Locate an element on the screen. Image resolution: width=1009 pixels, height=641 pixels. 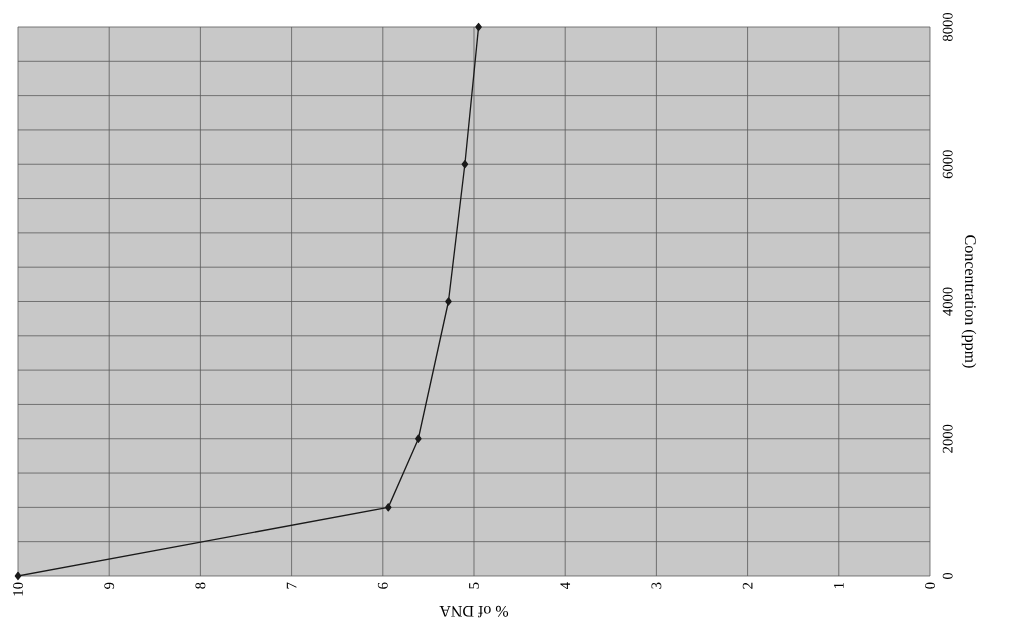
y-tick-label: 2000 is located at coordinates (947, 438).